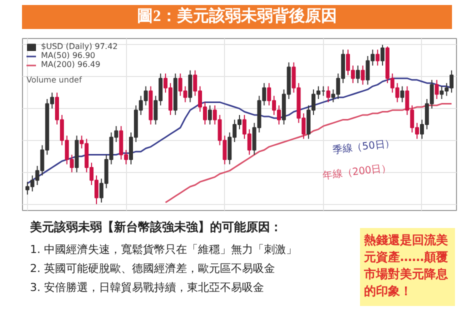 The height and width of the screenshot is (320, 474). I want to click on text: 2. 英國可能硬脫歐、德國經濟差，歐元區不易吸金, so click(153, 269).